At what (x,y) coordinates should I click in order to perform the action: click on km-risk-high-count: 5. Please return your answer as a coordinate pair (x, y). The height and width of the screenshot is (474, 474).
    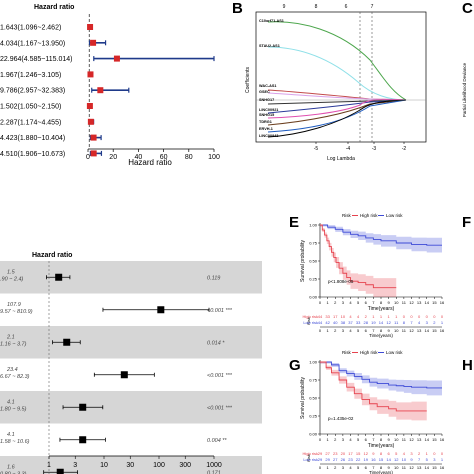
    Looking at the image, I should click on (396, 453).